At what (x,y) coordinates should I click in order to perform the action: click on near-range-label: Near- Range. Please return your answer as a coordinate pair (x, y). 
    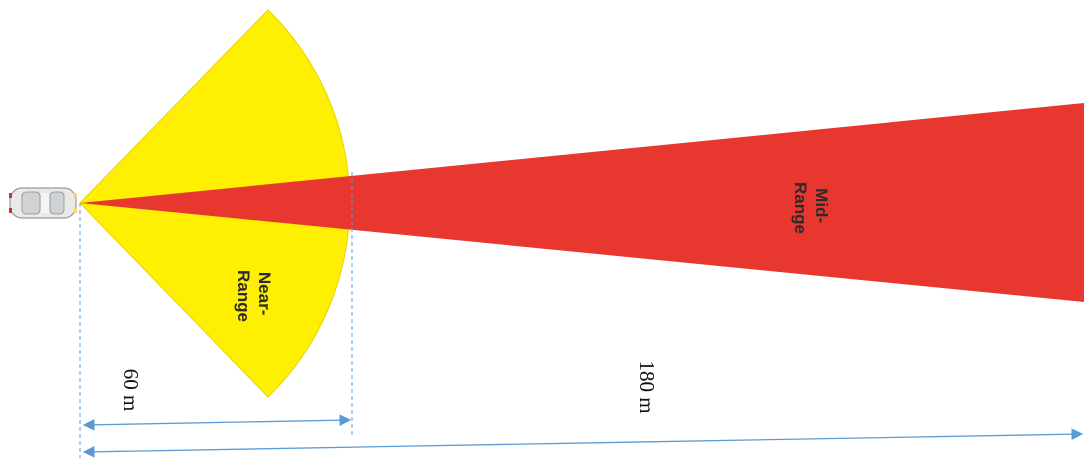
    Looking at the image, I should click on (254, 296).